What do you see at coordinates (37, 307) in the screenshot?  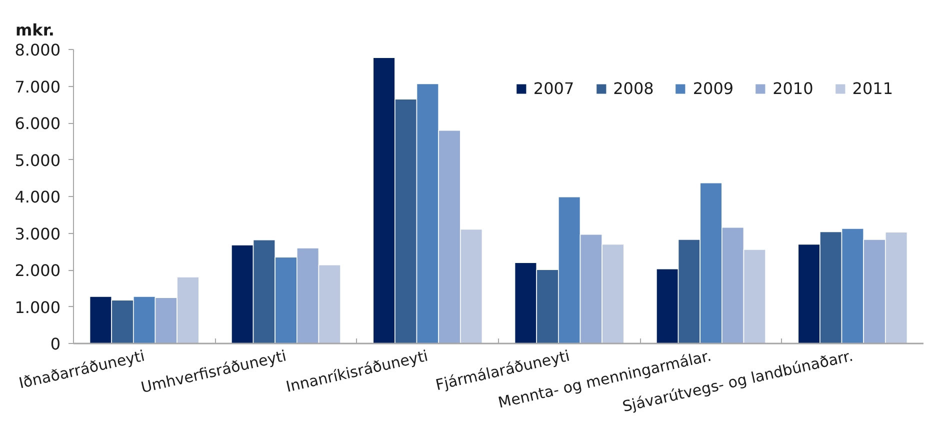 I see `y-tick-label: 1.000` at bounding box center [37, 307].